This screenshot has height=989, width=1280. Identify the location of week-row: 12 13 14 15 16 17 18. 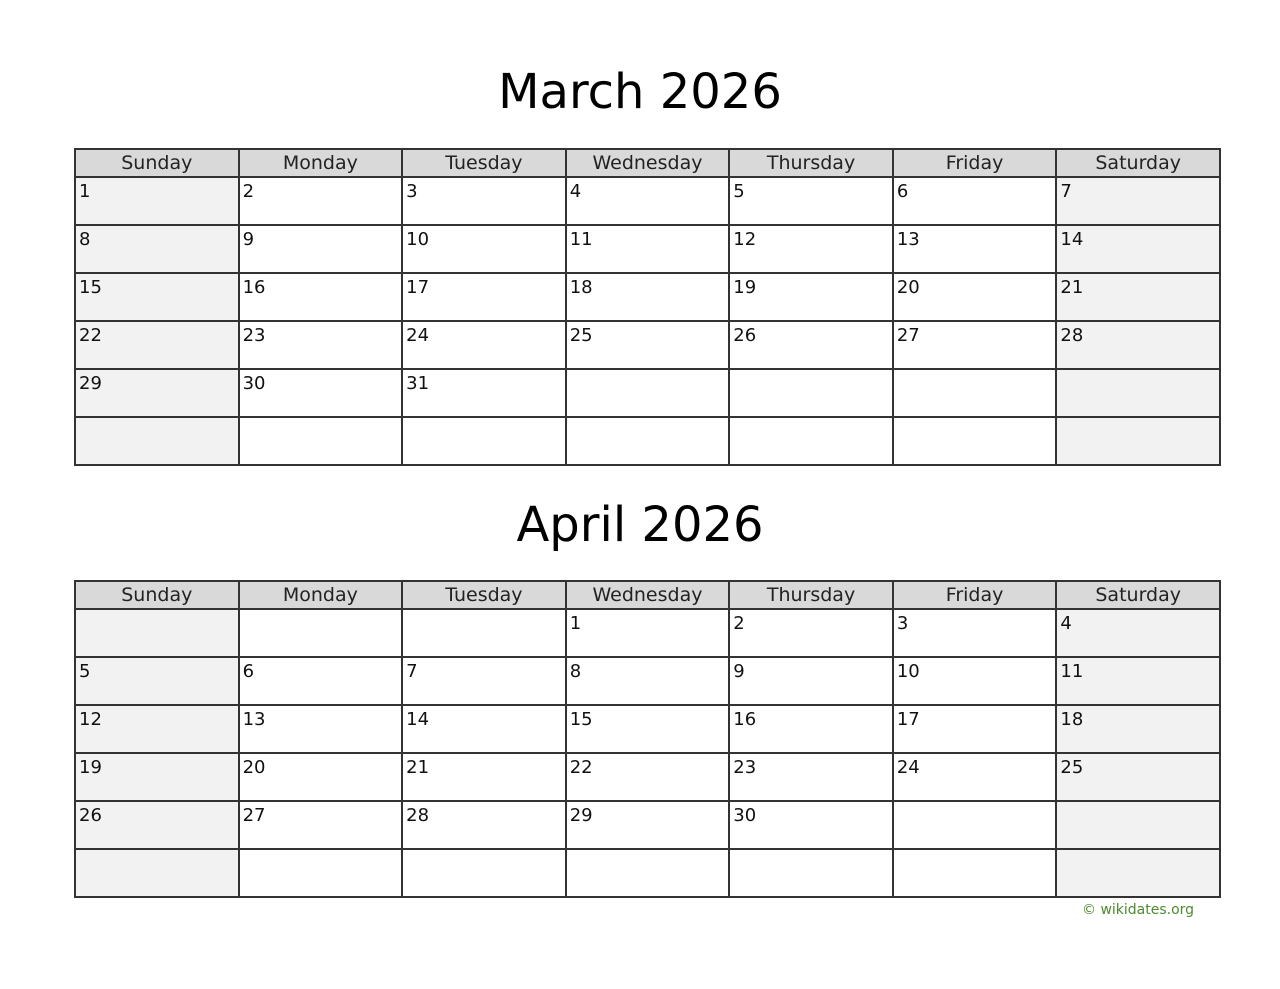
(647, 729).